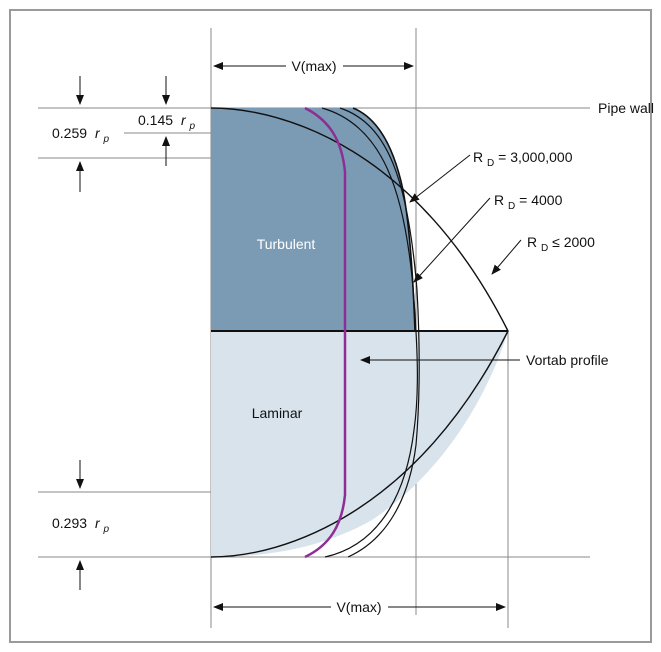 This screenshot has height=652, width=661. I want to click on rd-4000-sub: D, so click(511, 206).